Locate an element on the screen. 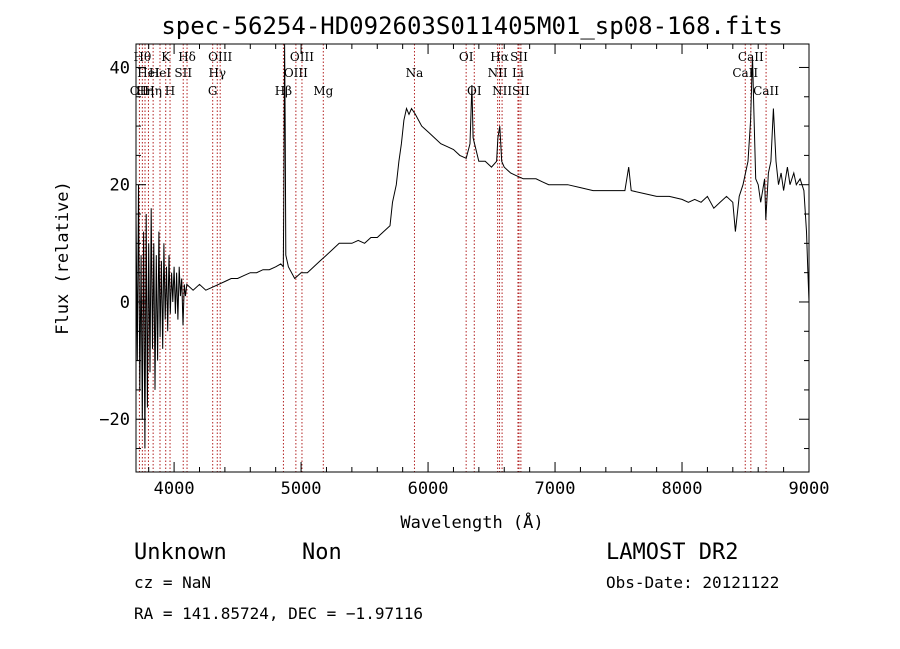 The height and width of the screenshot is (649, 900). object-class: Unknown is located at coordinates (180, 552).